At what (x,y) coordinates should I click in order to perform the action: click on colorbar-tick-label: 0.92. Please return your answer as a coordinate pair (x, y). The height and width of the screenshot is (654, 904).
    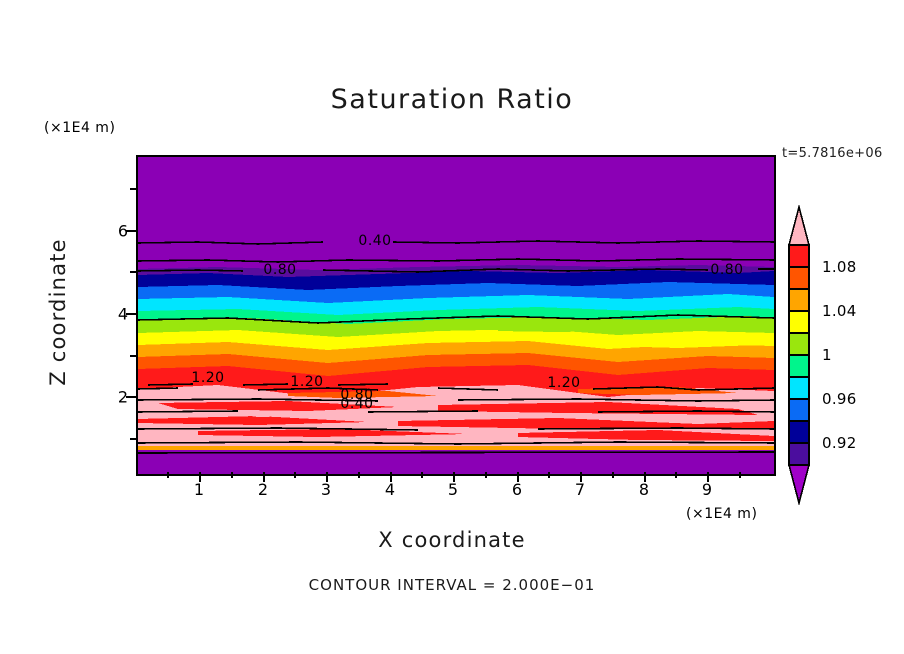
    Looking at the image, I should click on (839, 443).